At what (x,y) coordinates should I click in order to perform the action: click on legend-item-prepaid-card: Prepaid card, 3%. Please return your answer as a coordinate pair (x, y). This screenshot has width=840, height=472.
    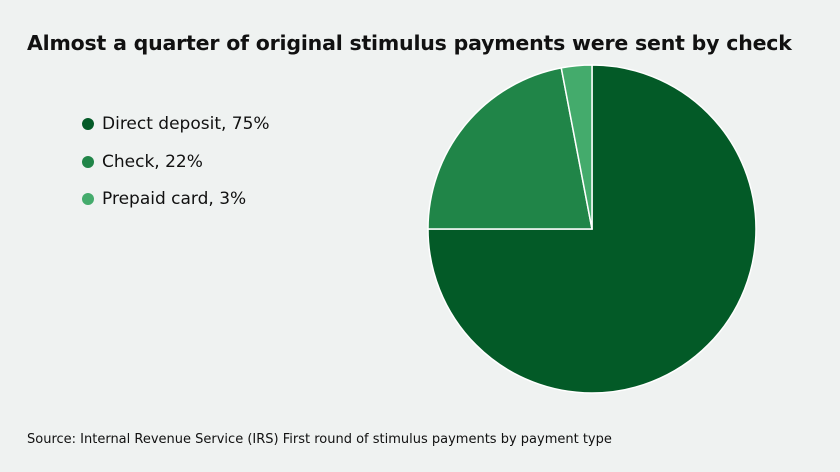
    Looking at the image, I should click on (176, 199).